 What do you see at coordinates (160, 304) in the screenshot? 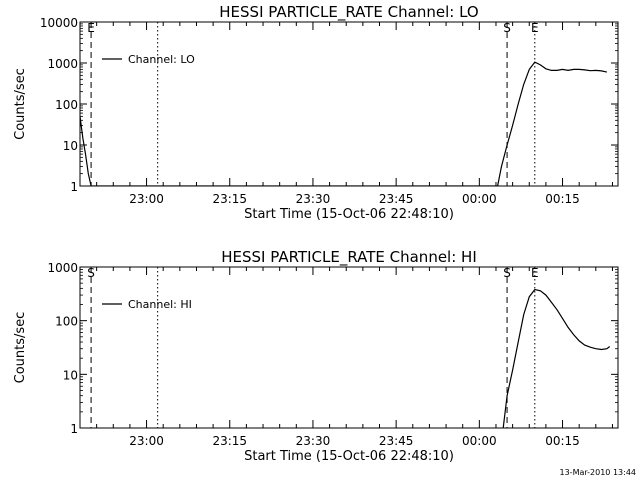
I see `legend-label: Channel: HI` at bounding box center [160, 304].